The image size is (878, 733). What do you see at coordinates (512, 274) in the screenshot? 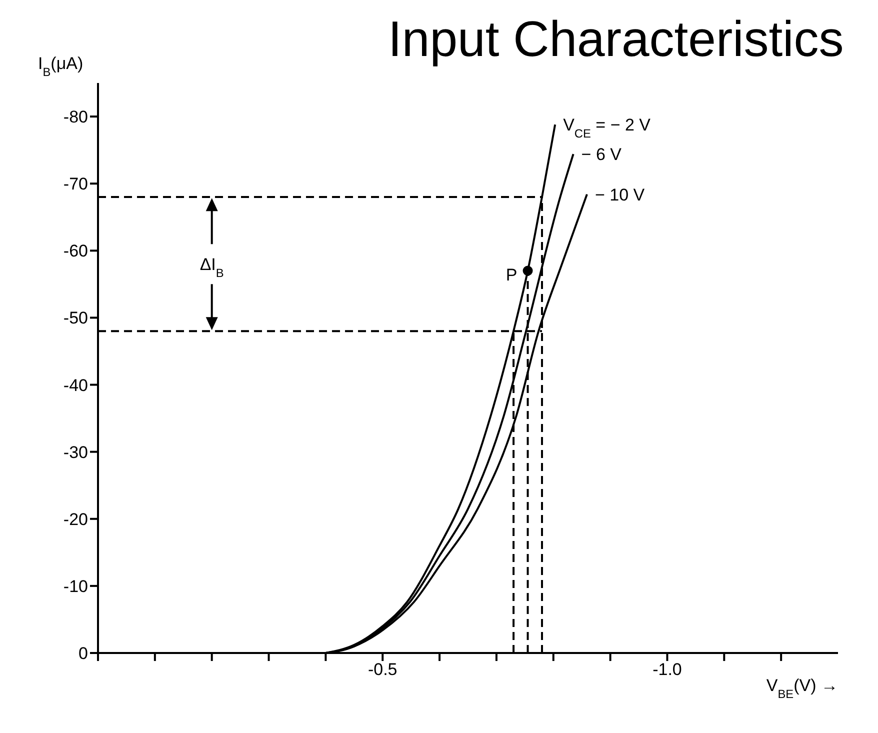
I see `series-label: P` at bounding box center [512, 274].